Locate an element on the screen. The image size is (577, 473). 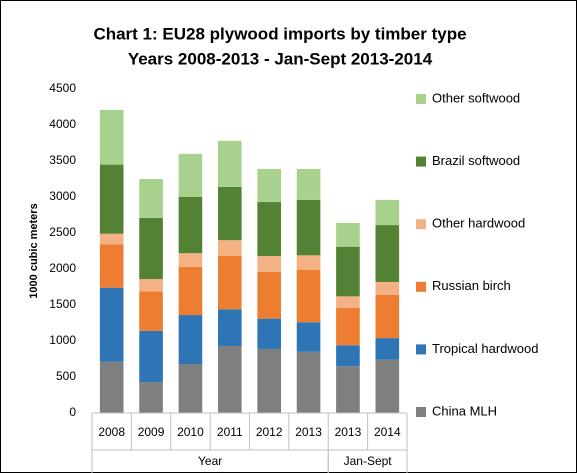
chart-subtitle: Years 2008-2013 - Jan-Sept 2013-2014 is located at coordinates (280, 58).